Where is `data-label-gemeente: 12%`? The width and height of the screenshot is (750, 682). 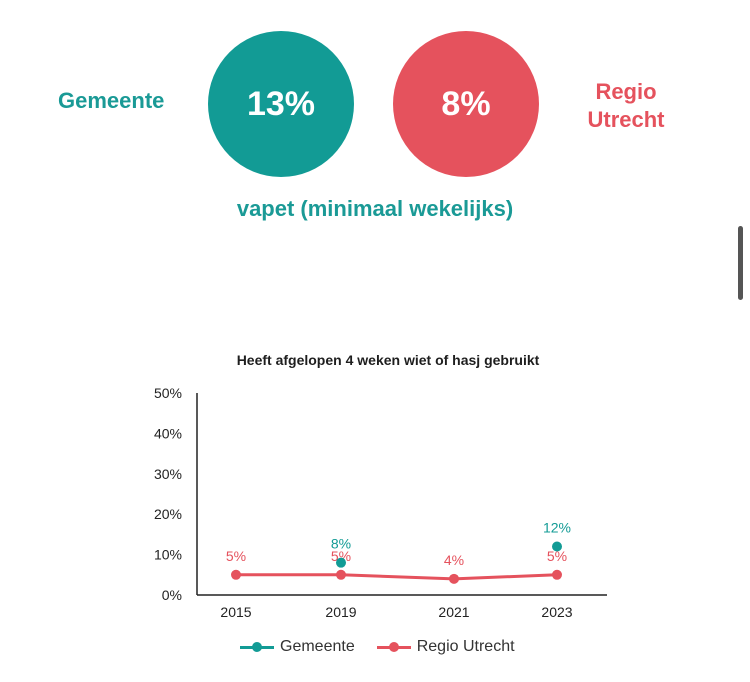
data-label-gemeente: 12% is located at coordinates (557, 528).